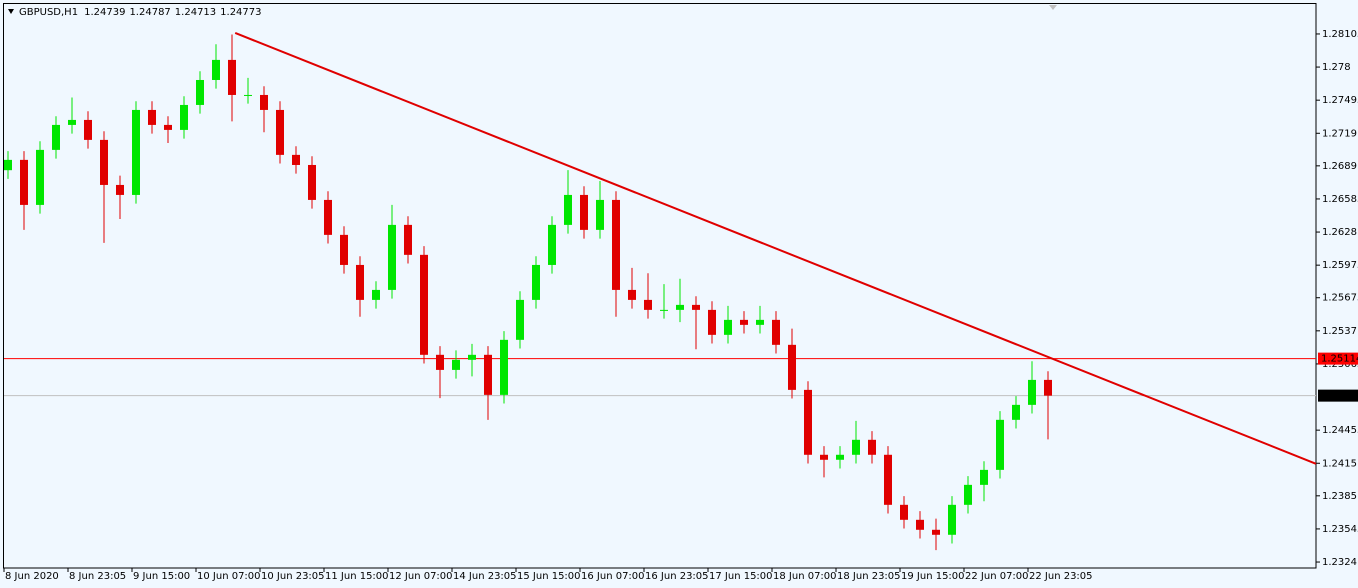 This screenshot has width=1358, height=588. Describe the element at coordinates (104, 12) in the screenshot. I see `ohlc-value: 1.24739` at that location.